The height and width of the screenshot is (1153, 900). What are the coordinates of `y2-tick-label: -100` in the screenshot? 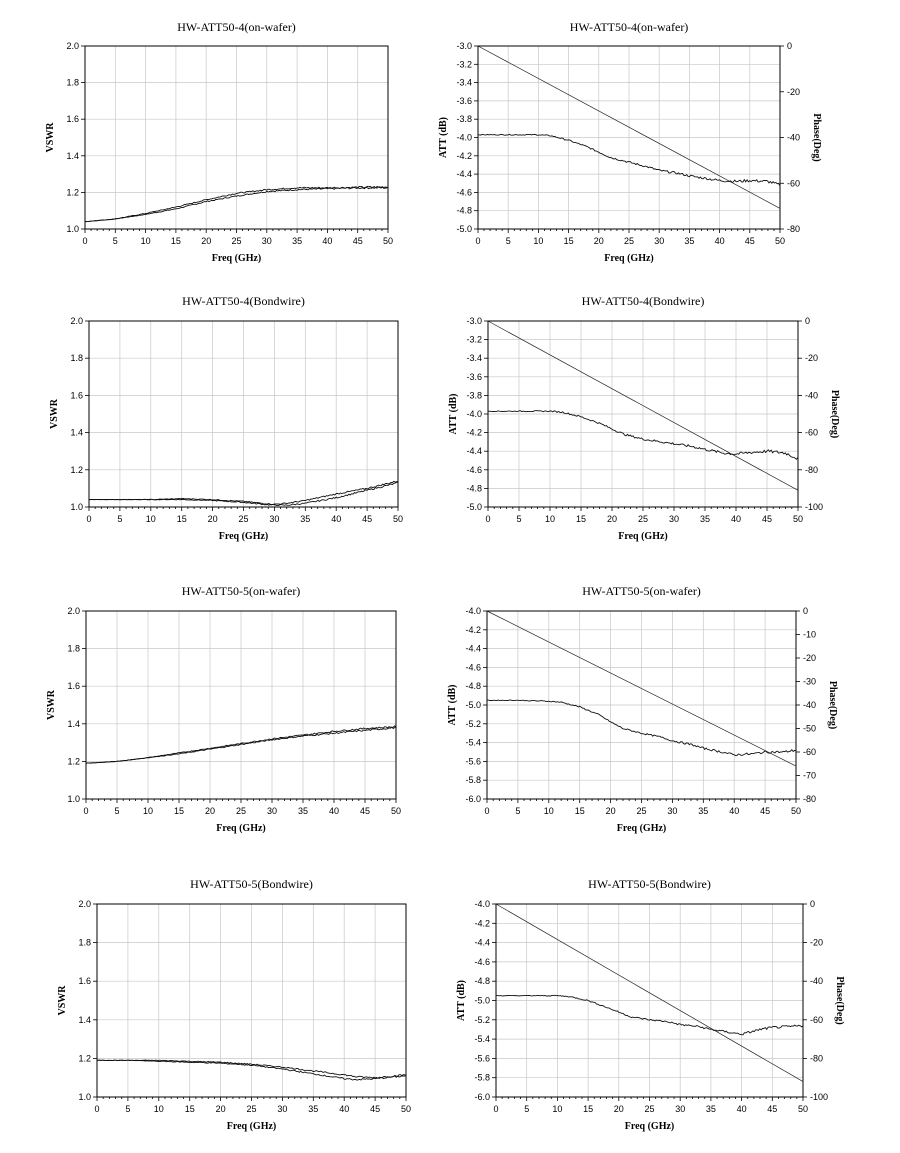 It's located at (814, 507).